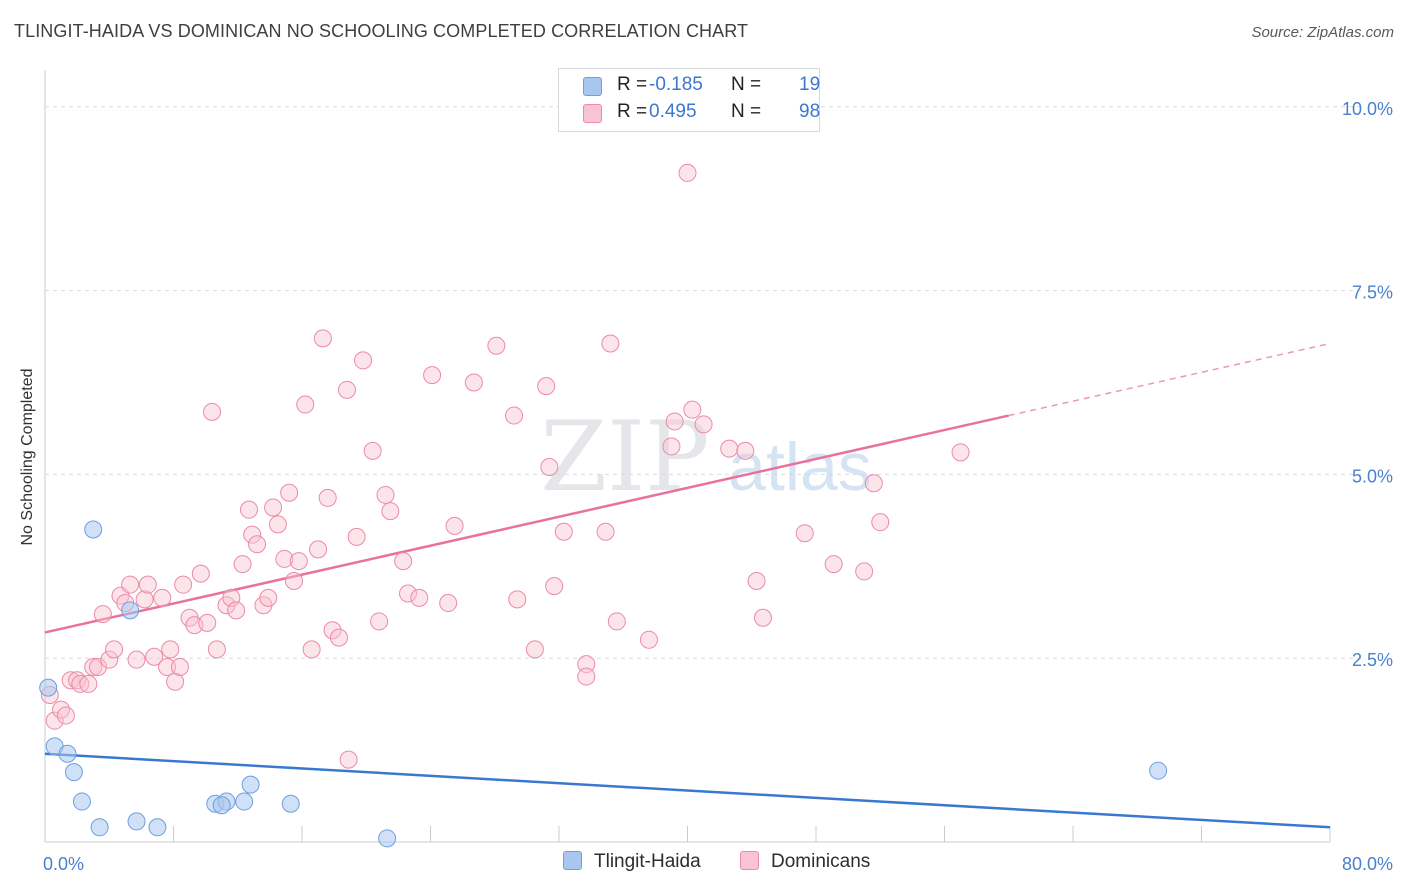 The height and width of the screenshot is (892, 1406). I want to click on legend-r-value: -0.185, so click(676, 84).